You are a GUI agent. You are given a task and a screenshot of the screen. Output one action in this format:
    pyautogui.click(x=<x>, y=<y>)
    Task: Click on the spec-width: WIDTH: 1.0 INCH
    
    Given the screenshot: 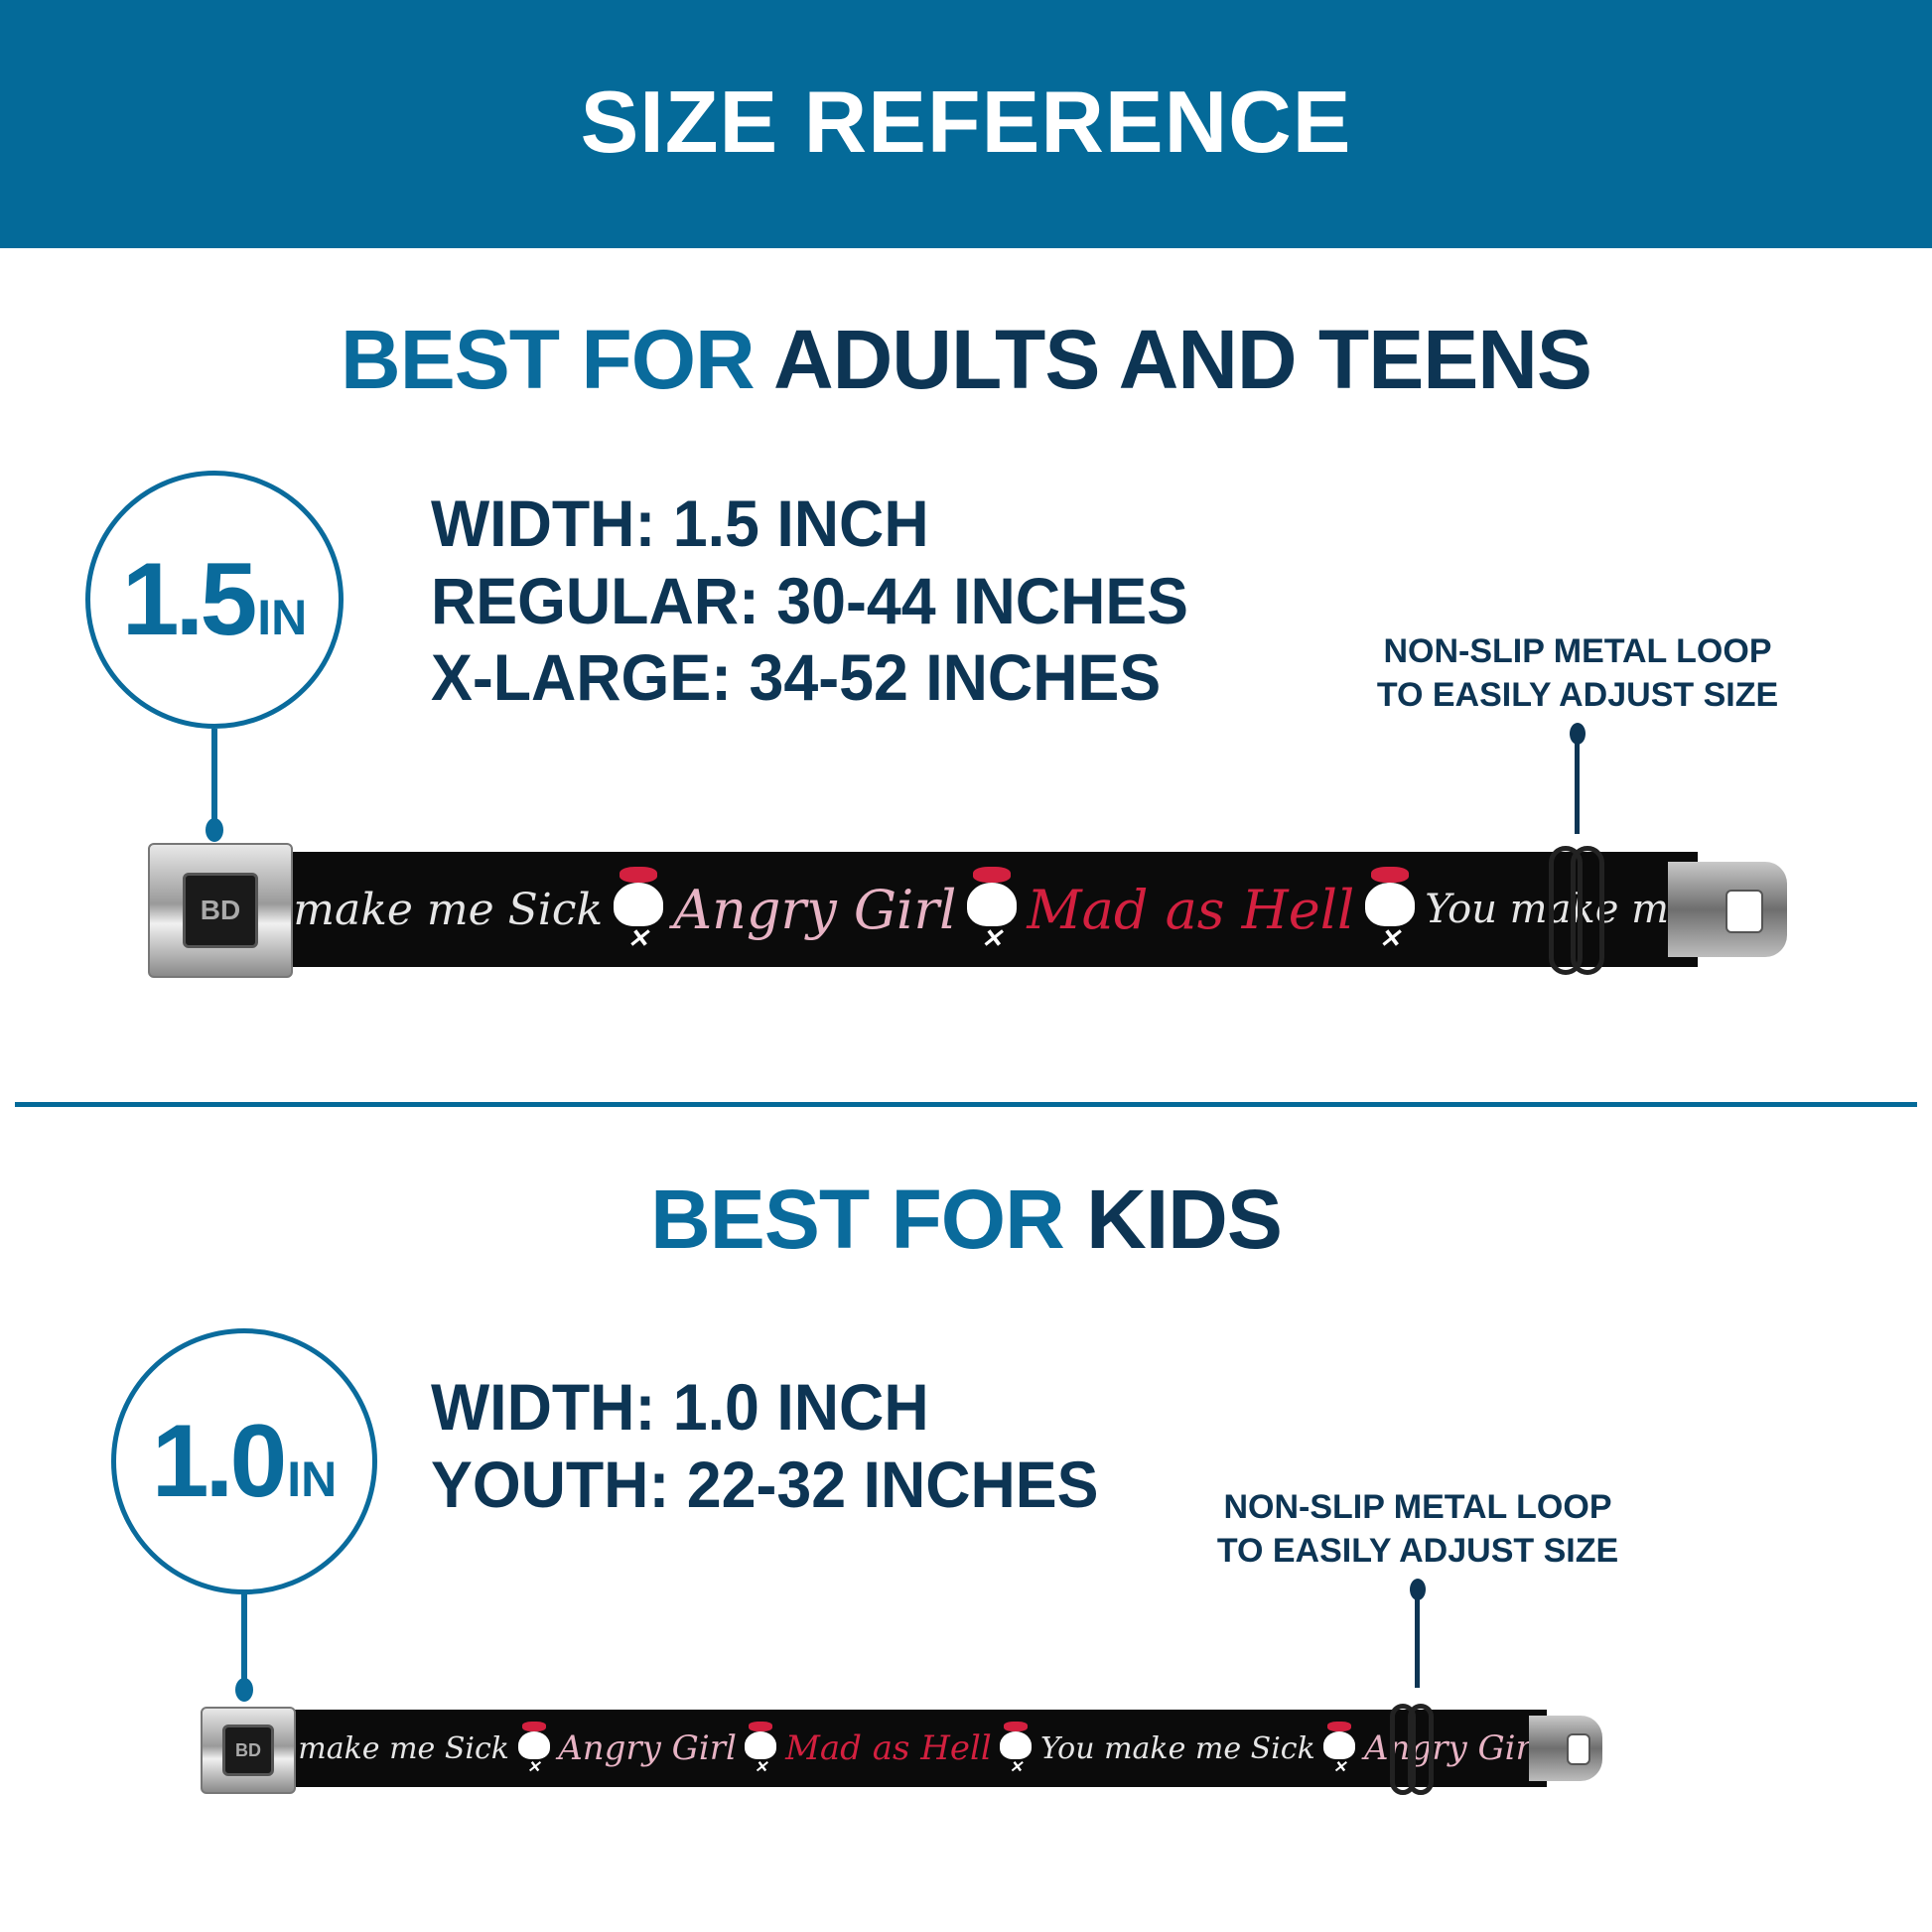 What is the action you would take?
    pyautogui.click(x=680, y=1407)
    